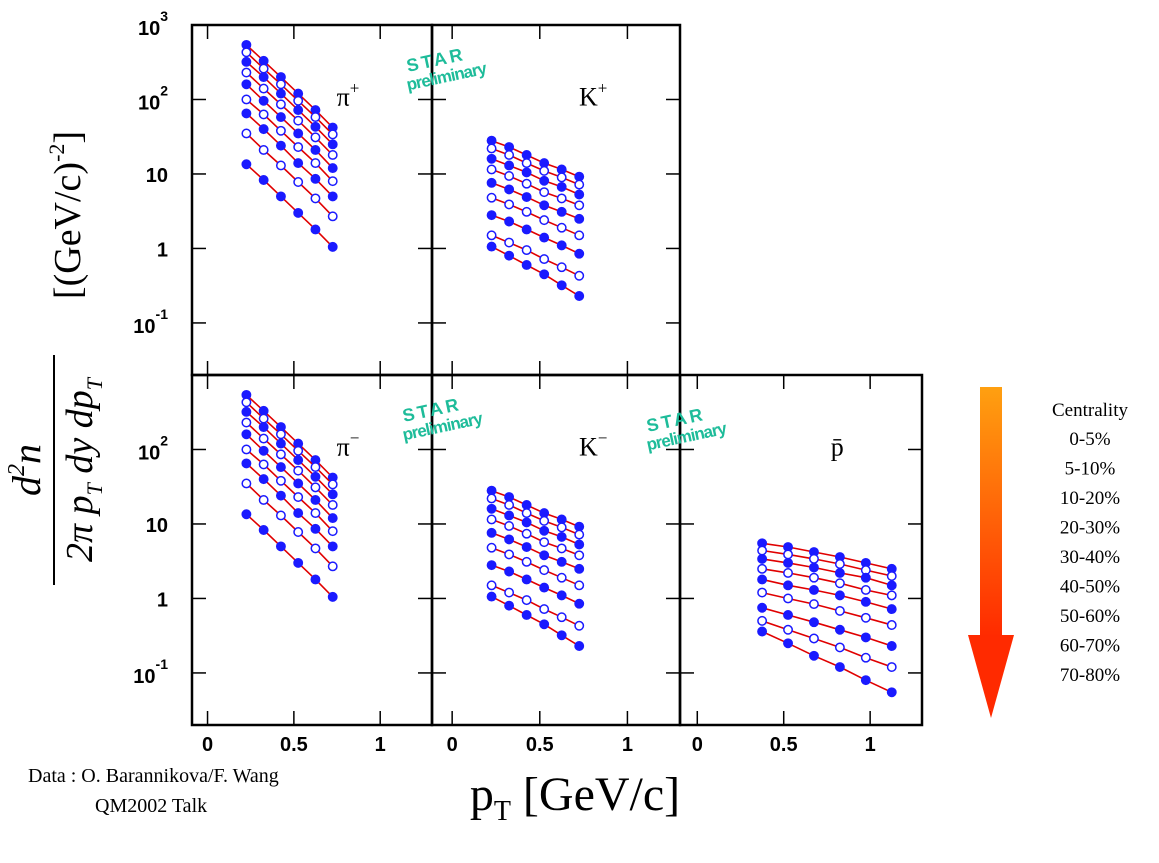 The width and height of the screenshot is (1159, 863). Describe the element at coordinates (164, 16) in the screenshot. I see `text: 3` at that location.